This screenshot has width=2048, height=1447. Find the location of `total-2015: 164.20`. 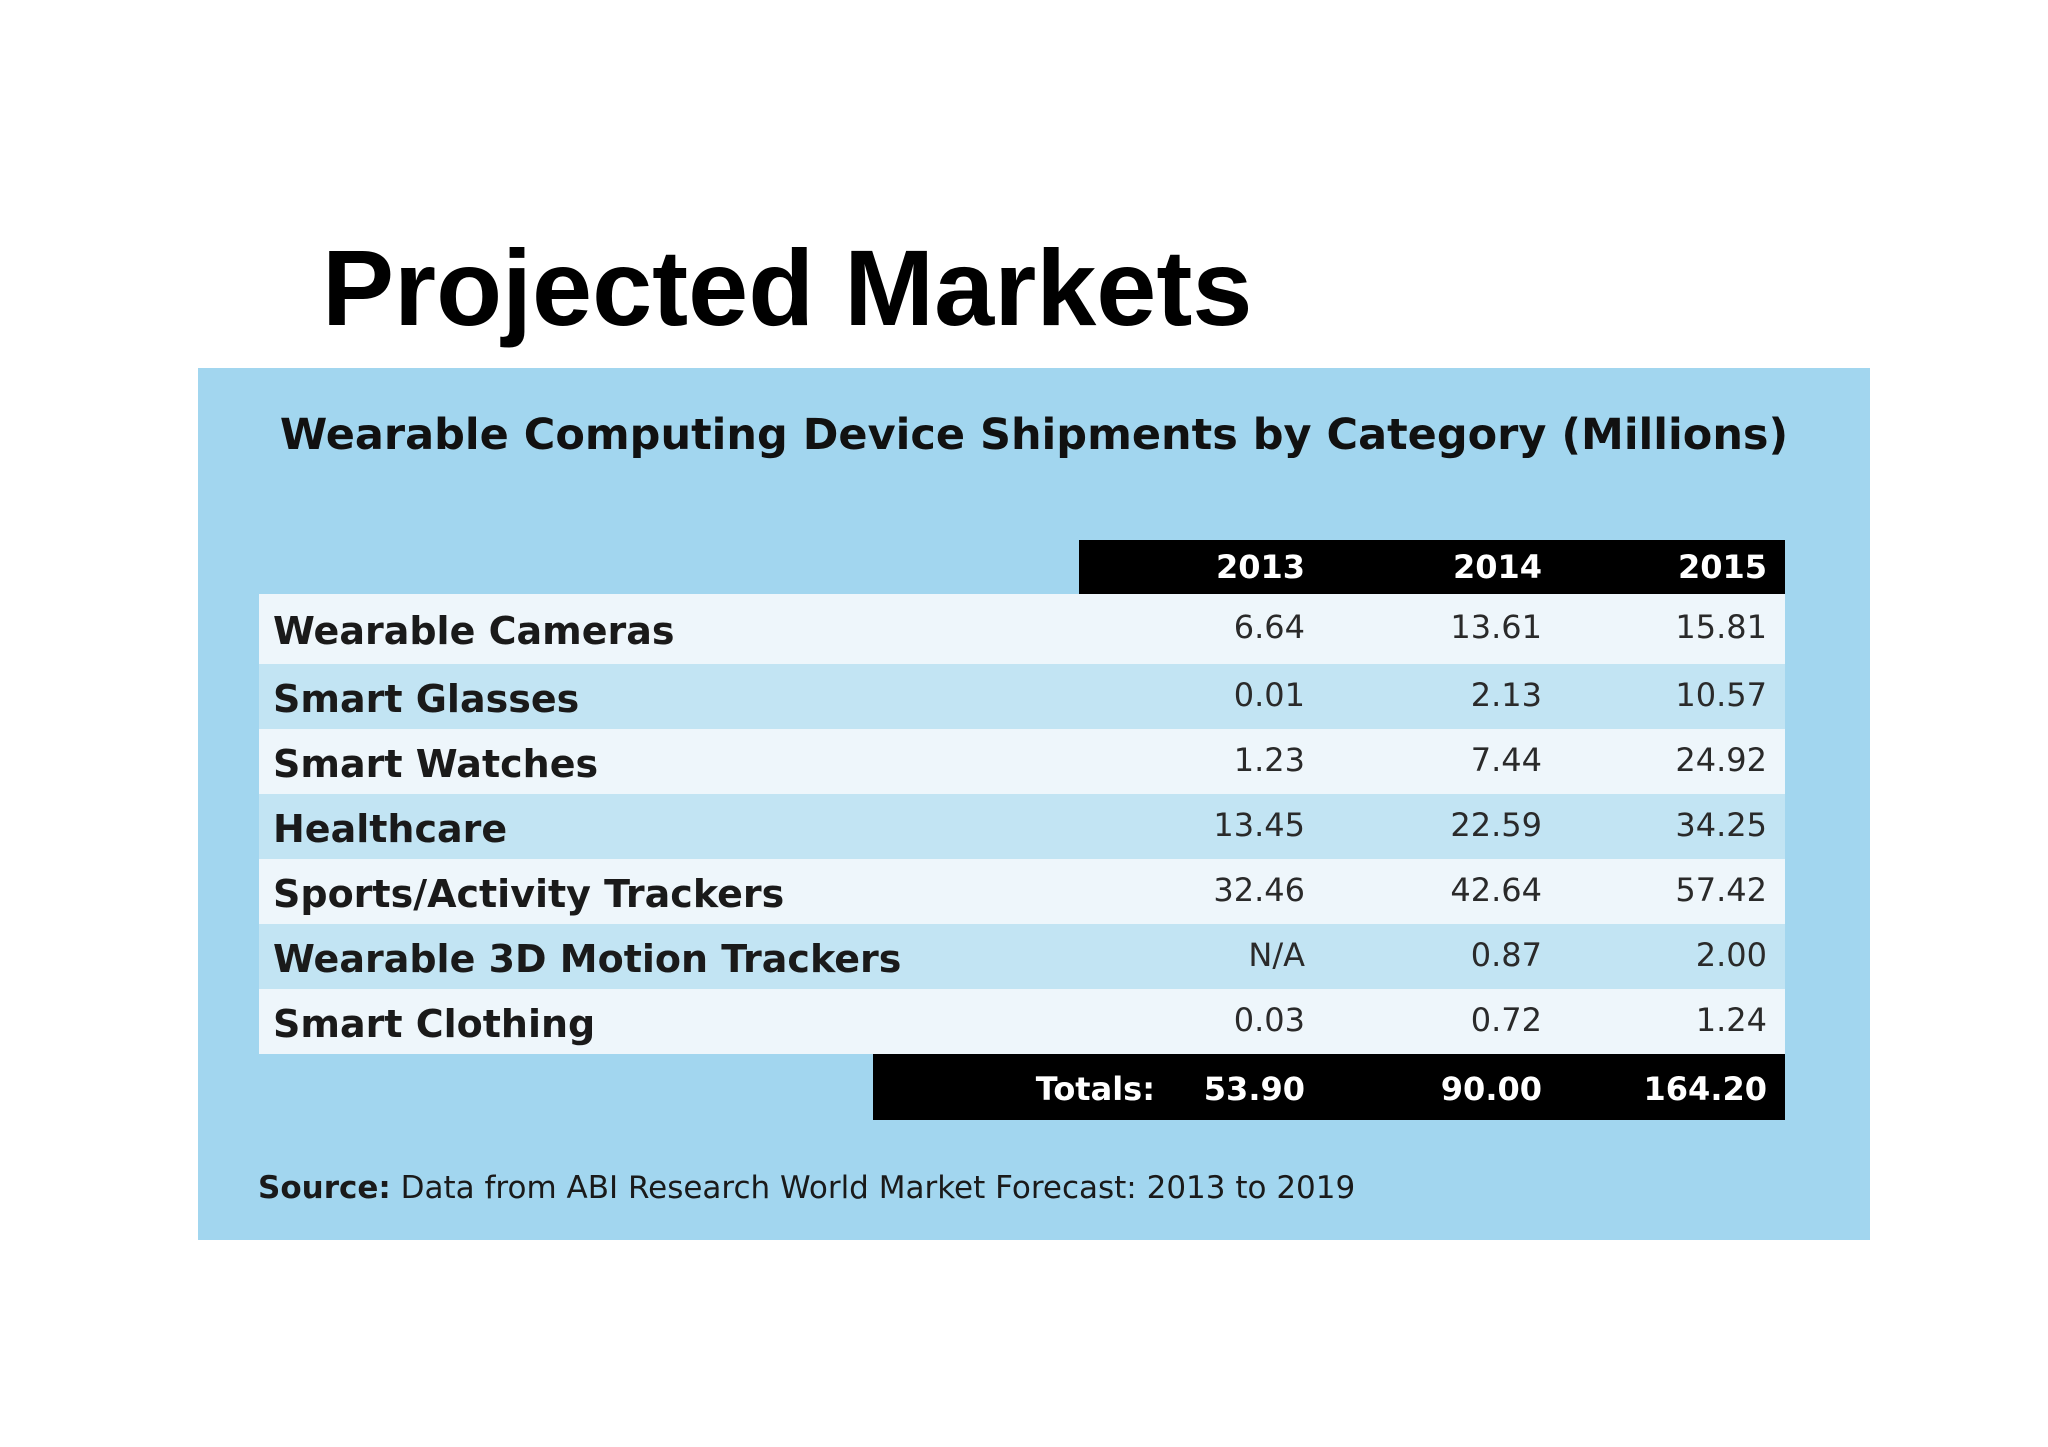

total-2015: 164.20 is located at coordinates (1705, 1089).